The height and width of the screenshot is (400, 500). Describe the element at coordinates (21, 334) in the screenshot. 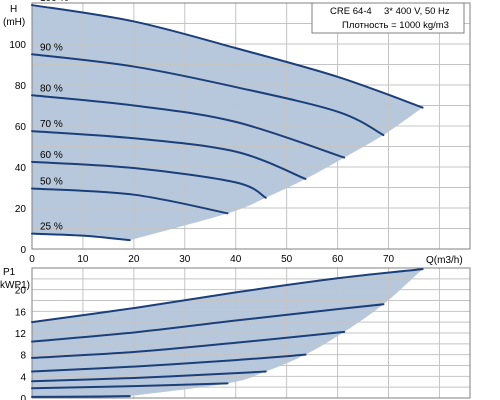

I see `y-tick-label: 12` at that location.